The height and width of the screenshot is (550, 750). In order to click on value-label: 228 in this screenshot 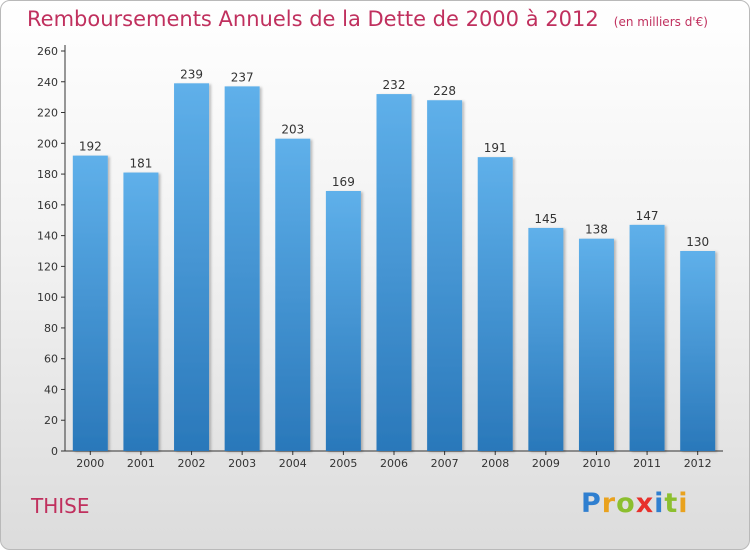, I will do `click(444, 91)`.